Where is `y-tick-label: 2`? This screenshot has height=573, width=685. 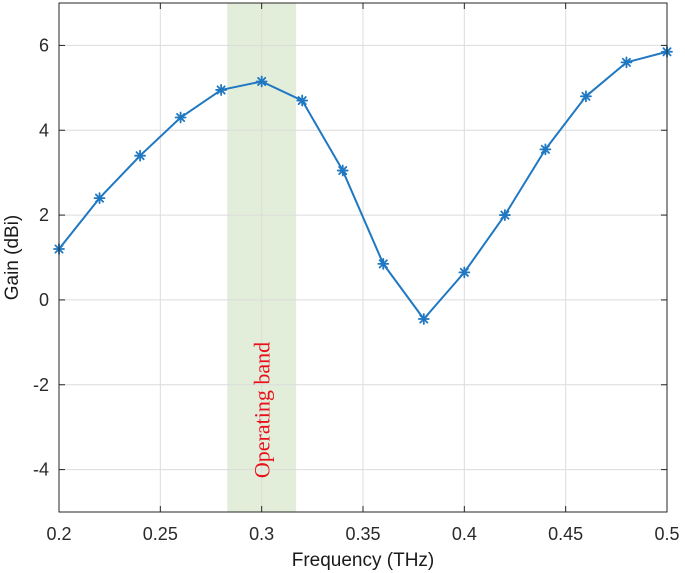 y-tick-label: 2 is located at coordinates (44, 215).